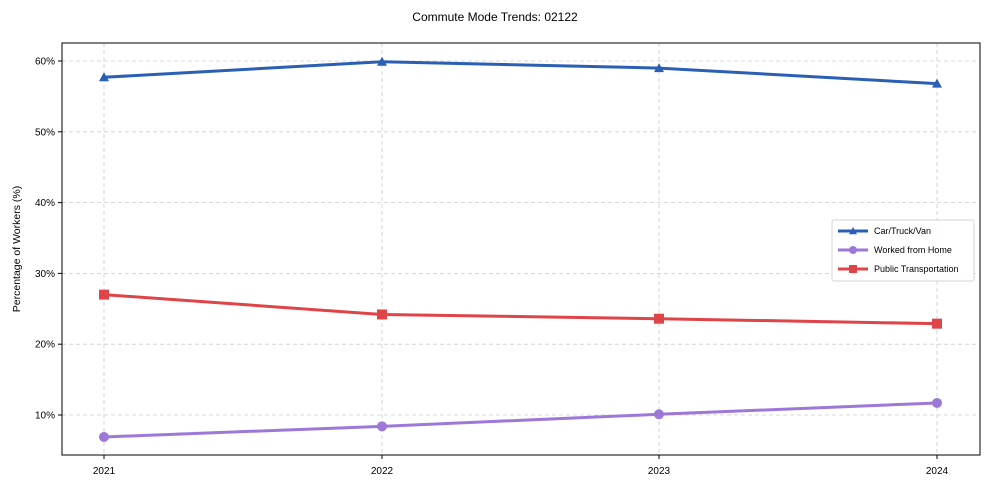  Describe the element at coordinates (916, 269) in the screenshot. I see `legend-label: Public Transportation` at that location.